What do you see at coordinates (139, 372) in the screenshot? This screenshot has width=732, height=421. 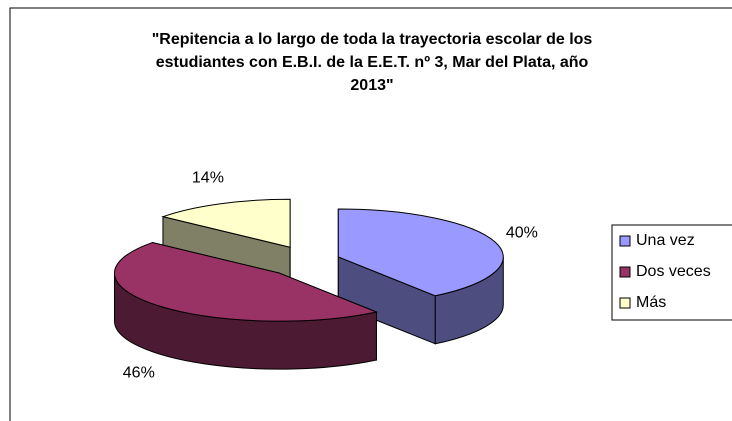 I see `data-label: 46%` at bounding box center [139, 372].